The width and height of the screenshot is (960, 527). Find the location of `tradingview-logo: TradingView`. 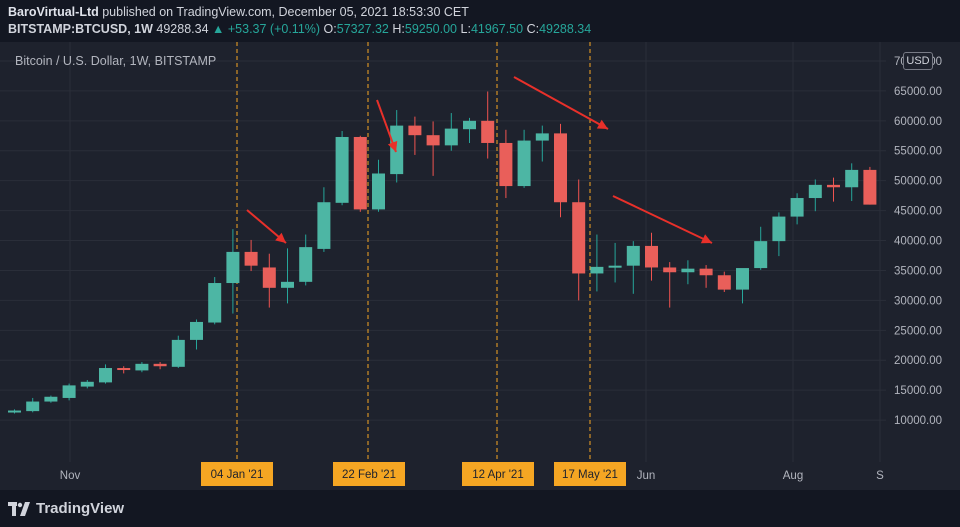

tradingview-logo: TradingView is located at coordinates (66, 508).